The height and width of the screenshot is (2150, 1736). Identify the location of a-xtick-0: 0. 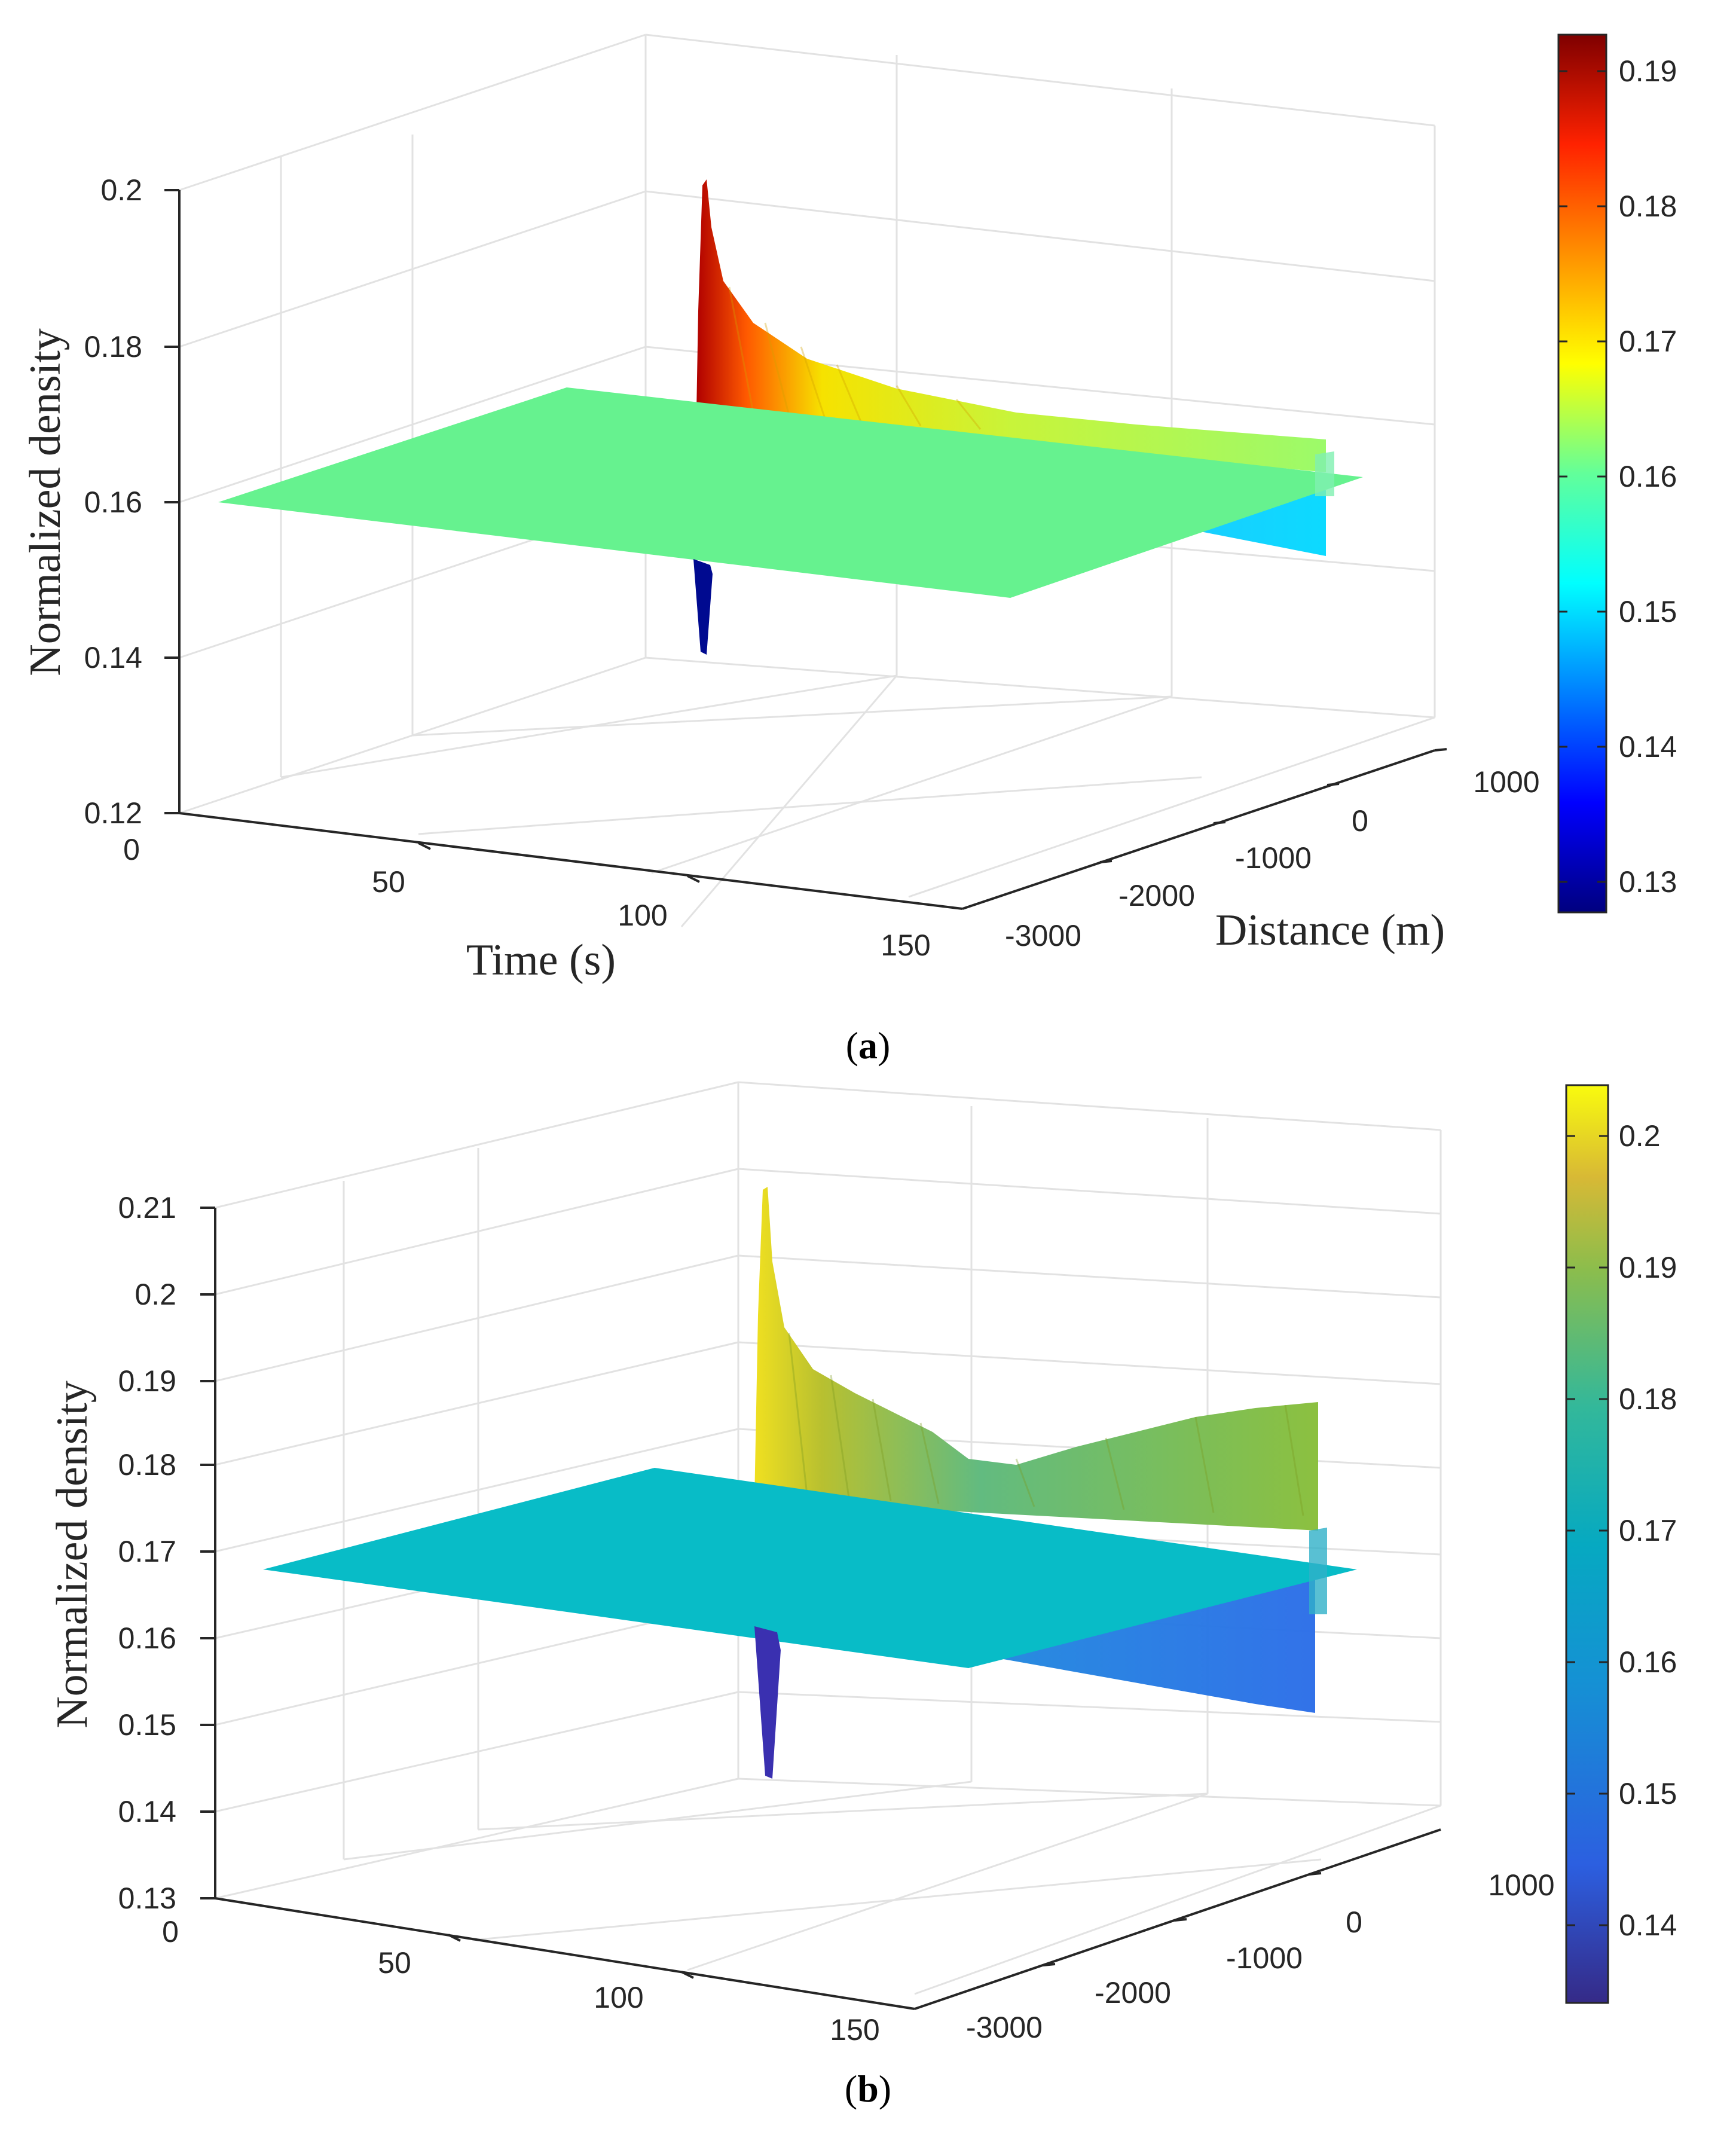
(131, 849).